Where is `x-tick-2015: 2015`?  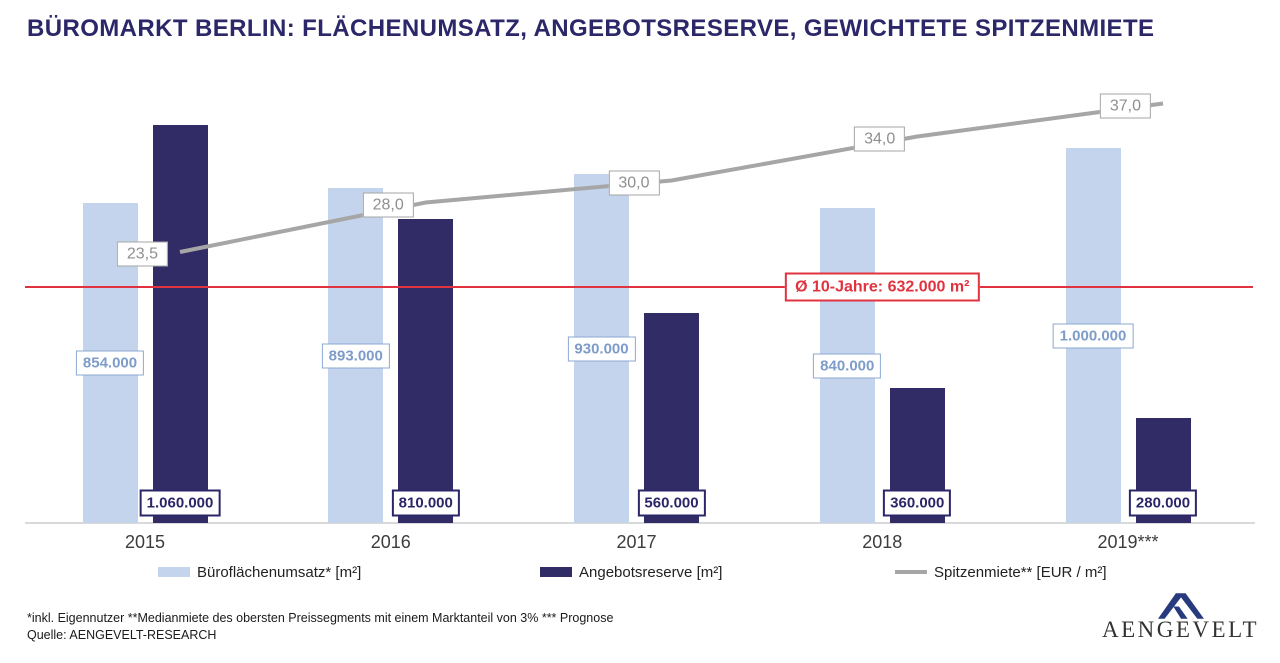 x-tick-2015: 2015 is located at coordinates (145, 542).